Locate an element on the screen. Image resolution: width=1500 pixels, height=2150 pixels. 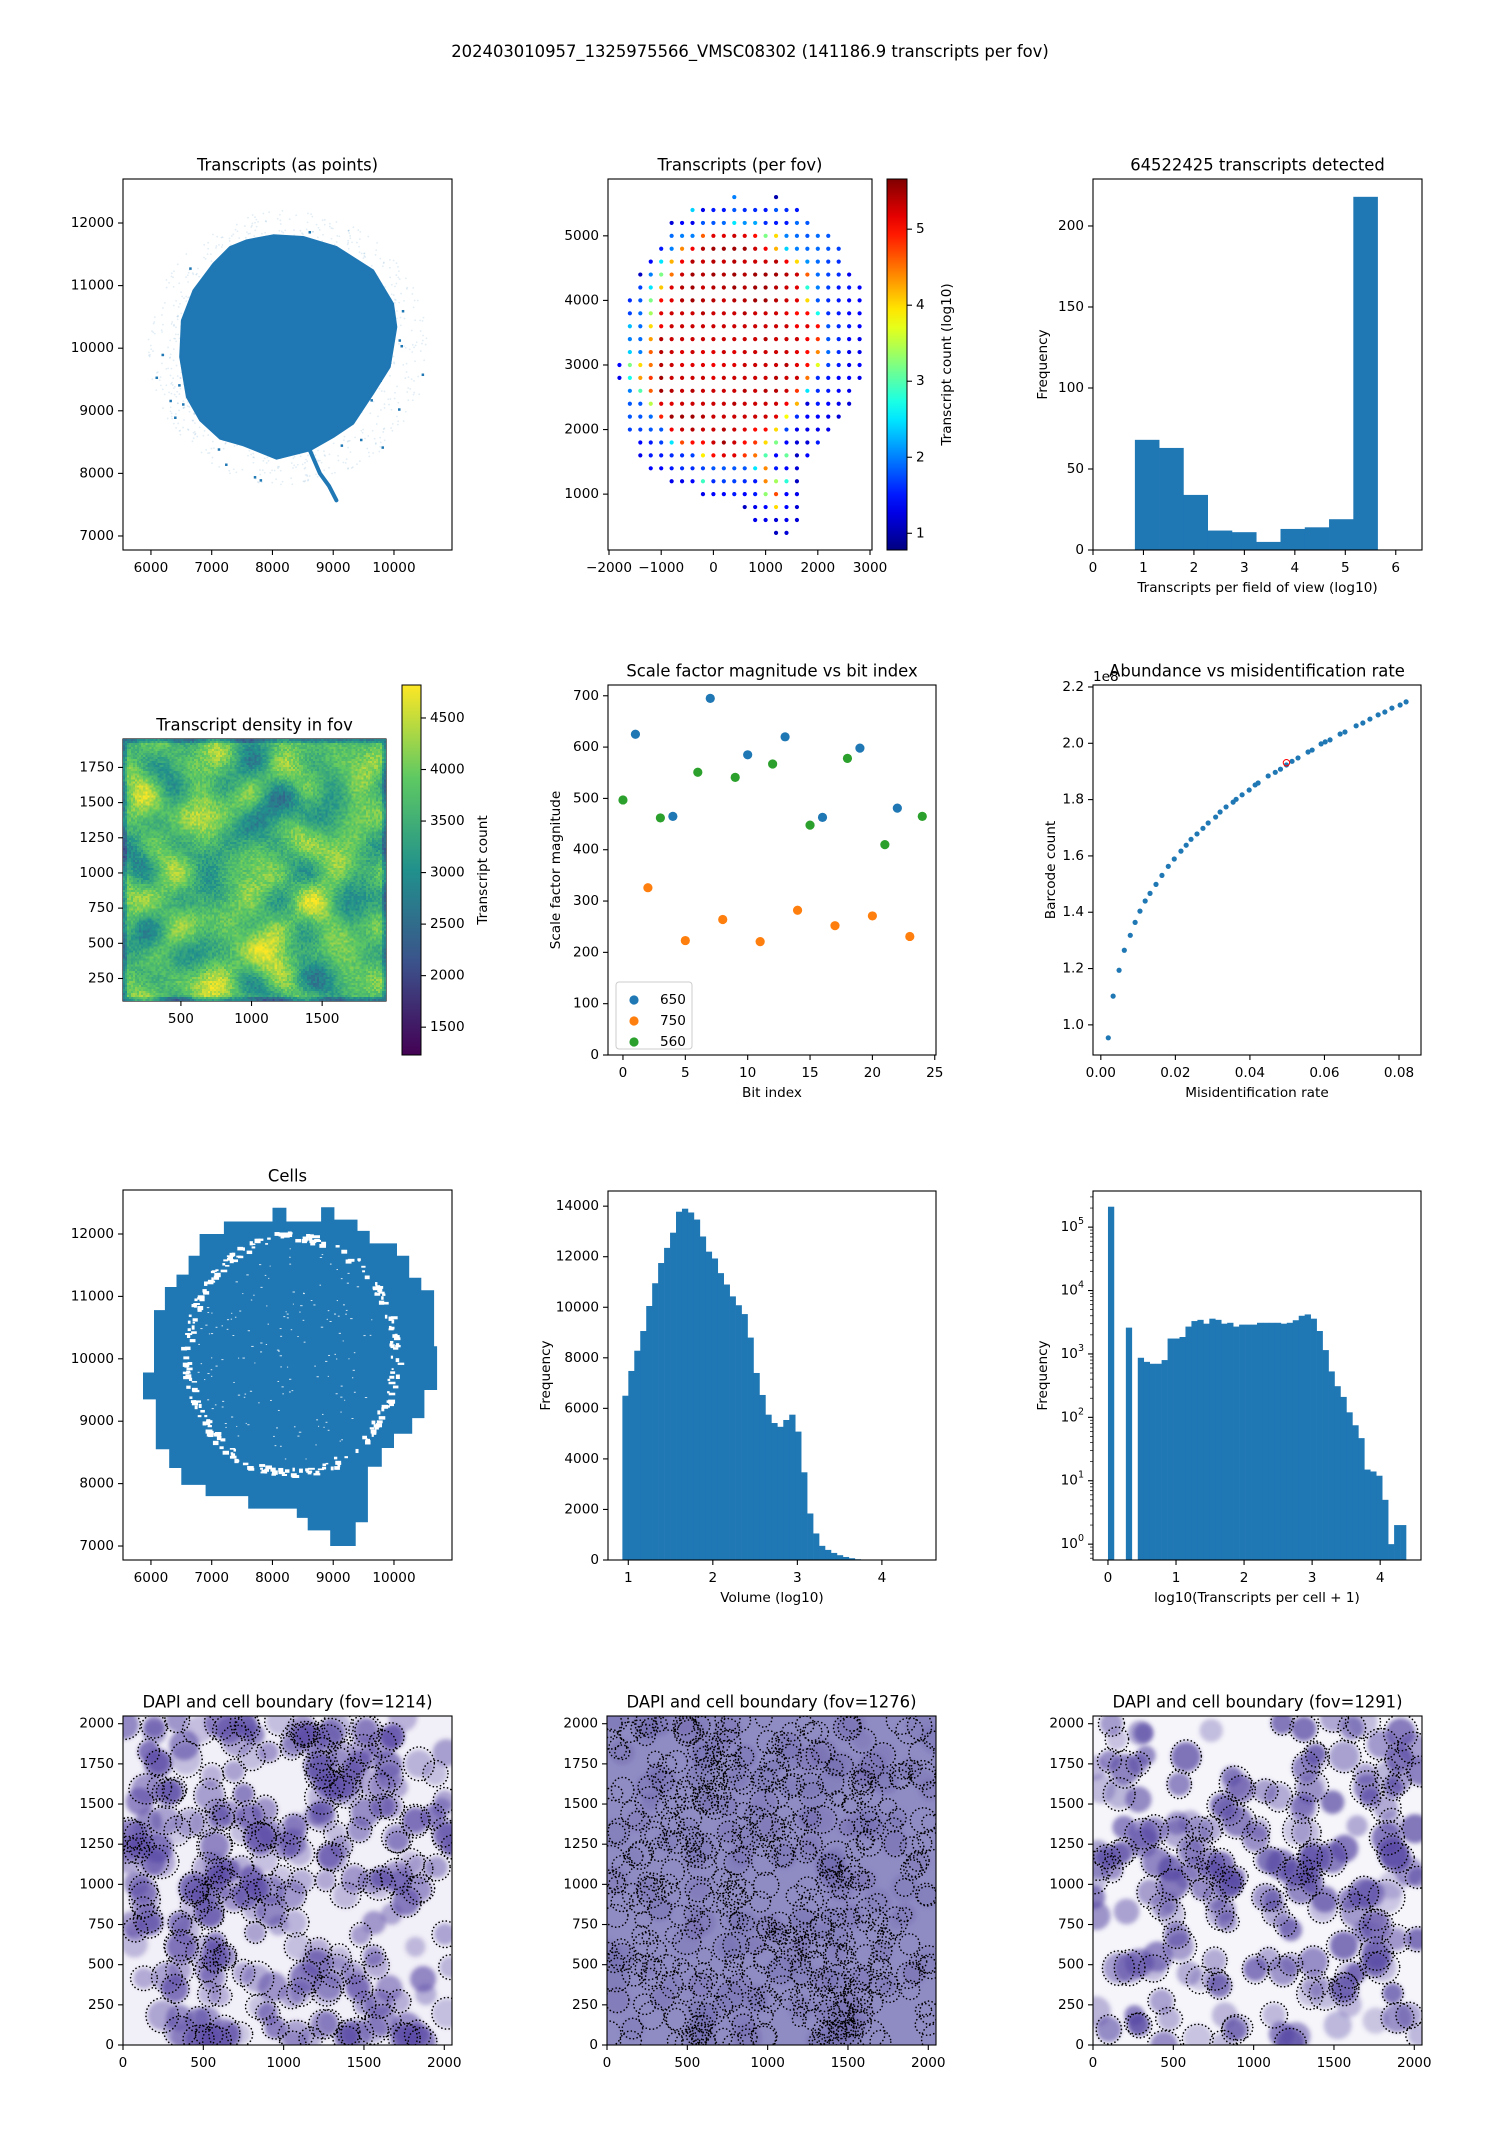
legend-marker is located at coordinates (634, 1000).